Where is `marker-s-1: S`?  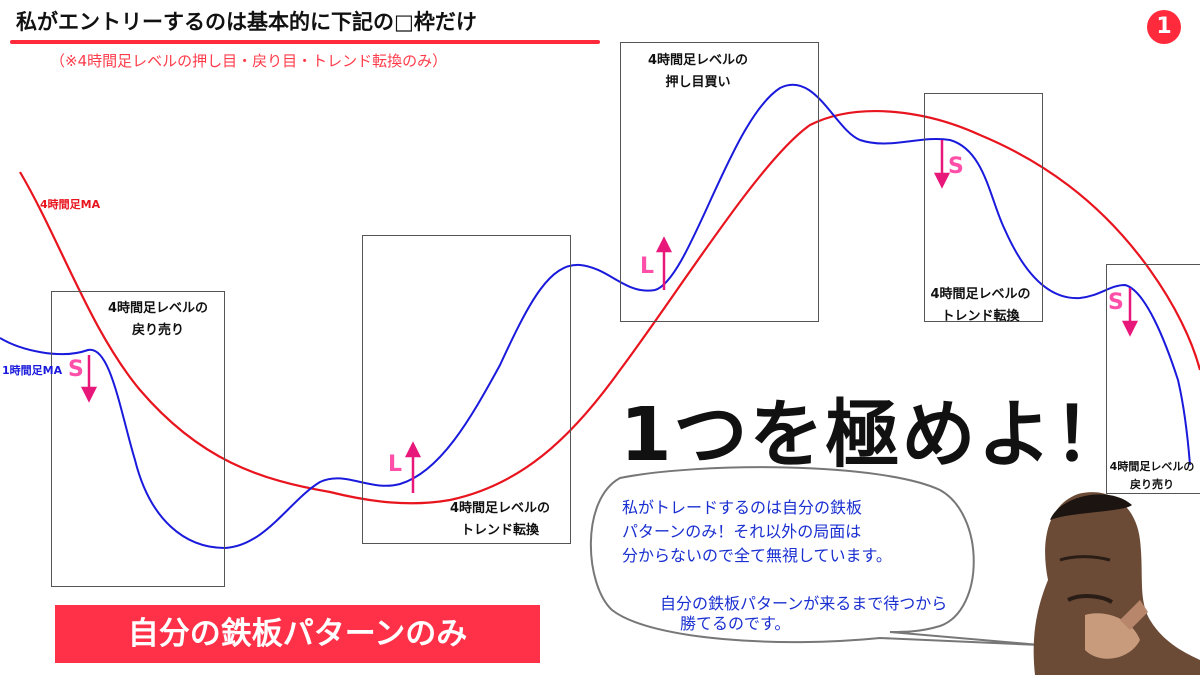
marker-s-1: S is located at coordinates (76, 369).